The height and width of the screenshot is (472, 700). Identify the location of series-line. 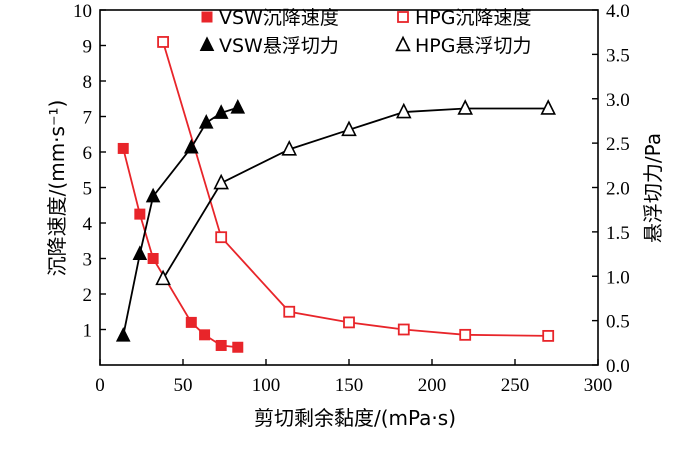
(180, 221).